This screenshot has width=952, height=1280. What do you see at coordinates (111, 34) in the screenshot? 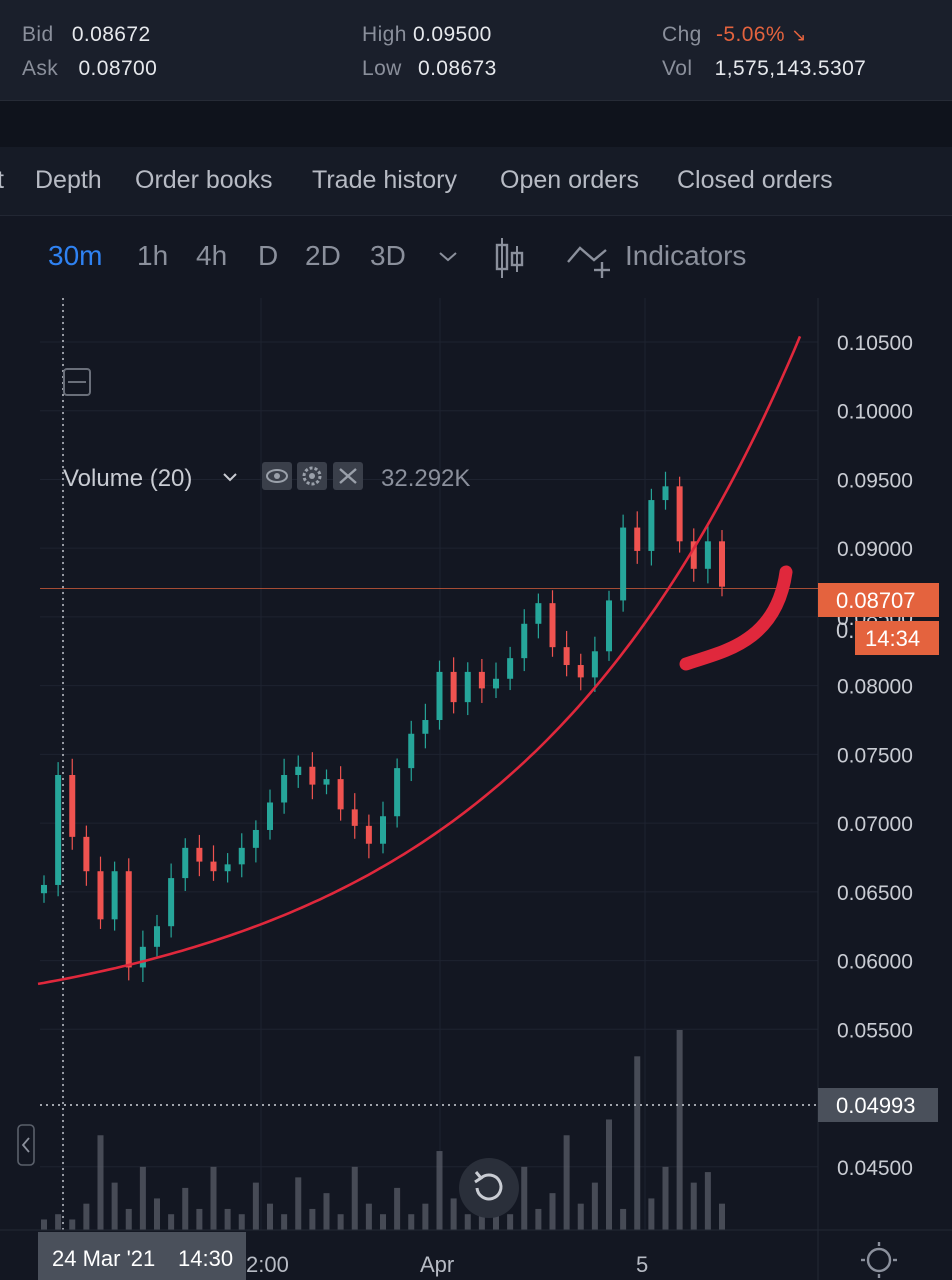
I see `bid-value: 0.08672` at bounding box center [111, 34].